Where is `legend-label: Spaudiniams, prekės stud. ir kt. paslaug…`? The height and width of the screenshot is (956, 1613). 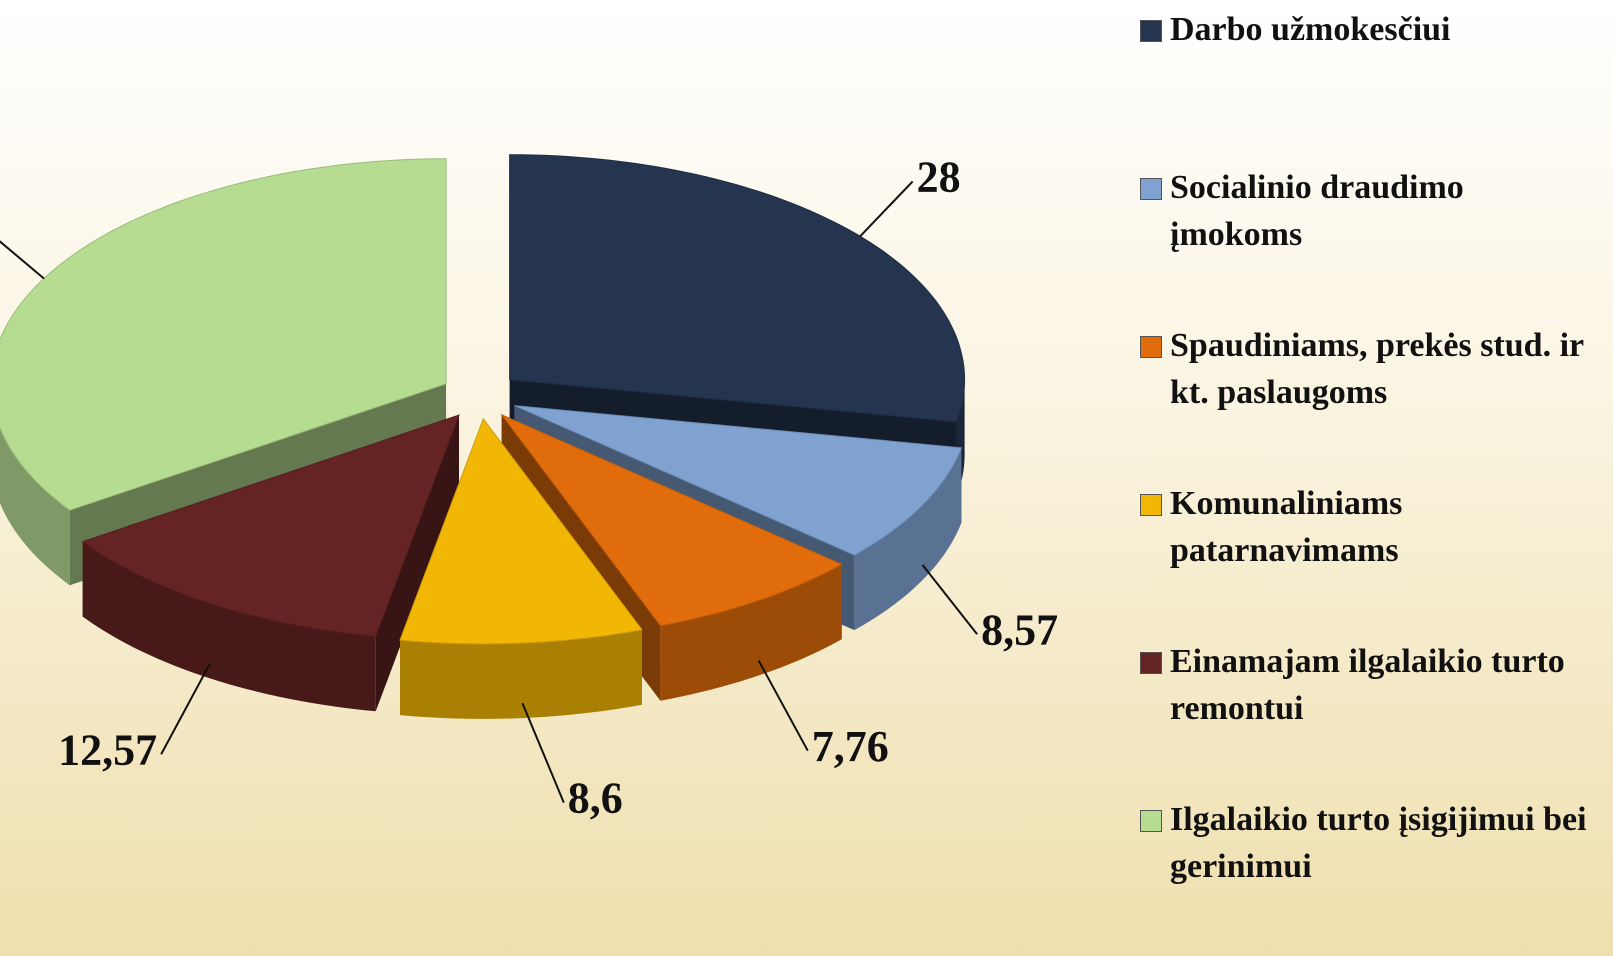
legend-label: Spaudiniams, prekės stud. ir kt. paslaug… is located at coordinates (1377, 369).